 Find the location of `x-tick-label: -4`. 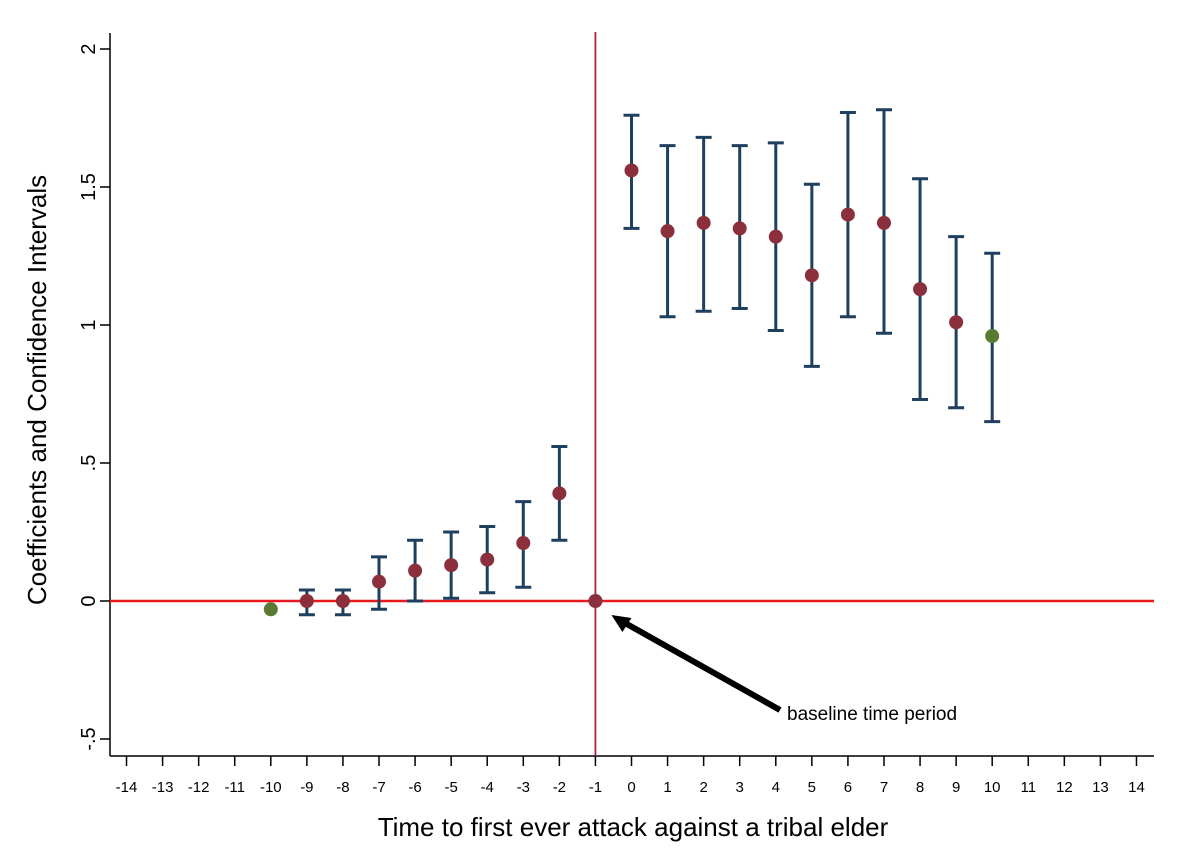

x-tick-label: -4 is located at coordinates (487, 787).